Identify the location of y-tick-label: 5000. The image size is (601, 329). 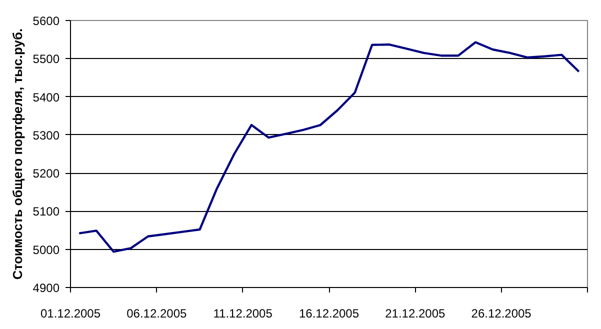
(46, 249).